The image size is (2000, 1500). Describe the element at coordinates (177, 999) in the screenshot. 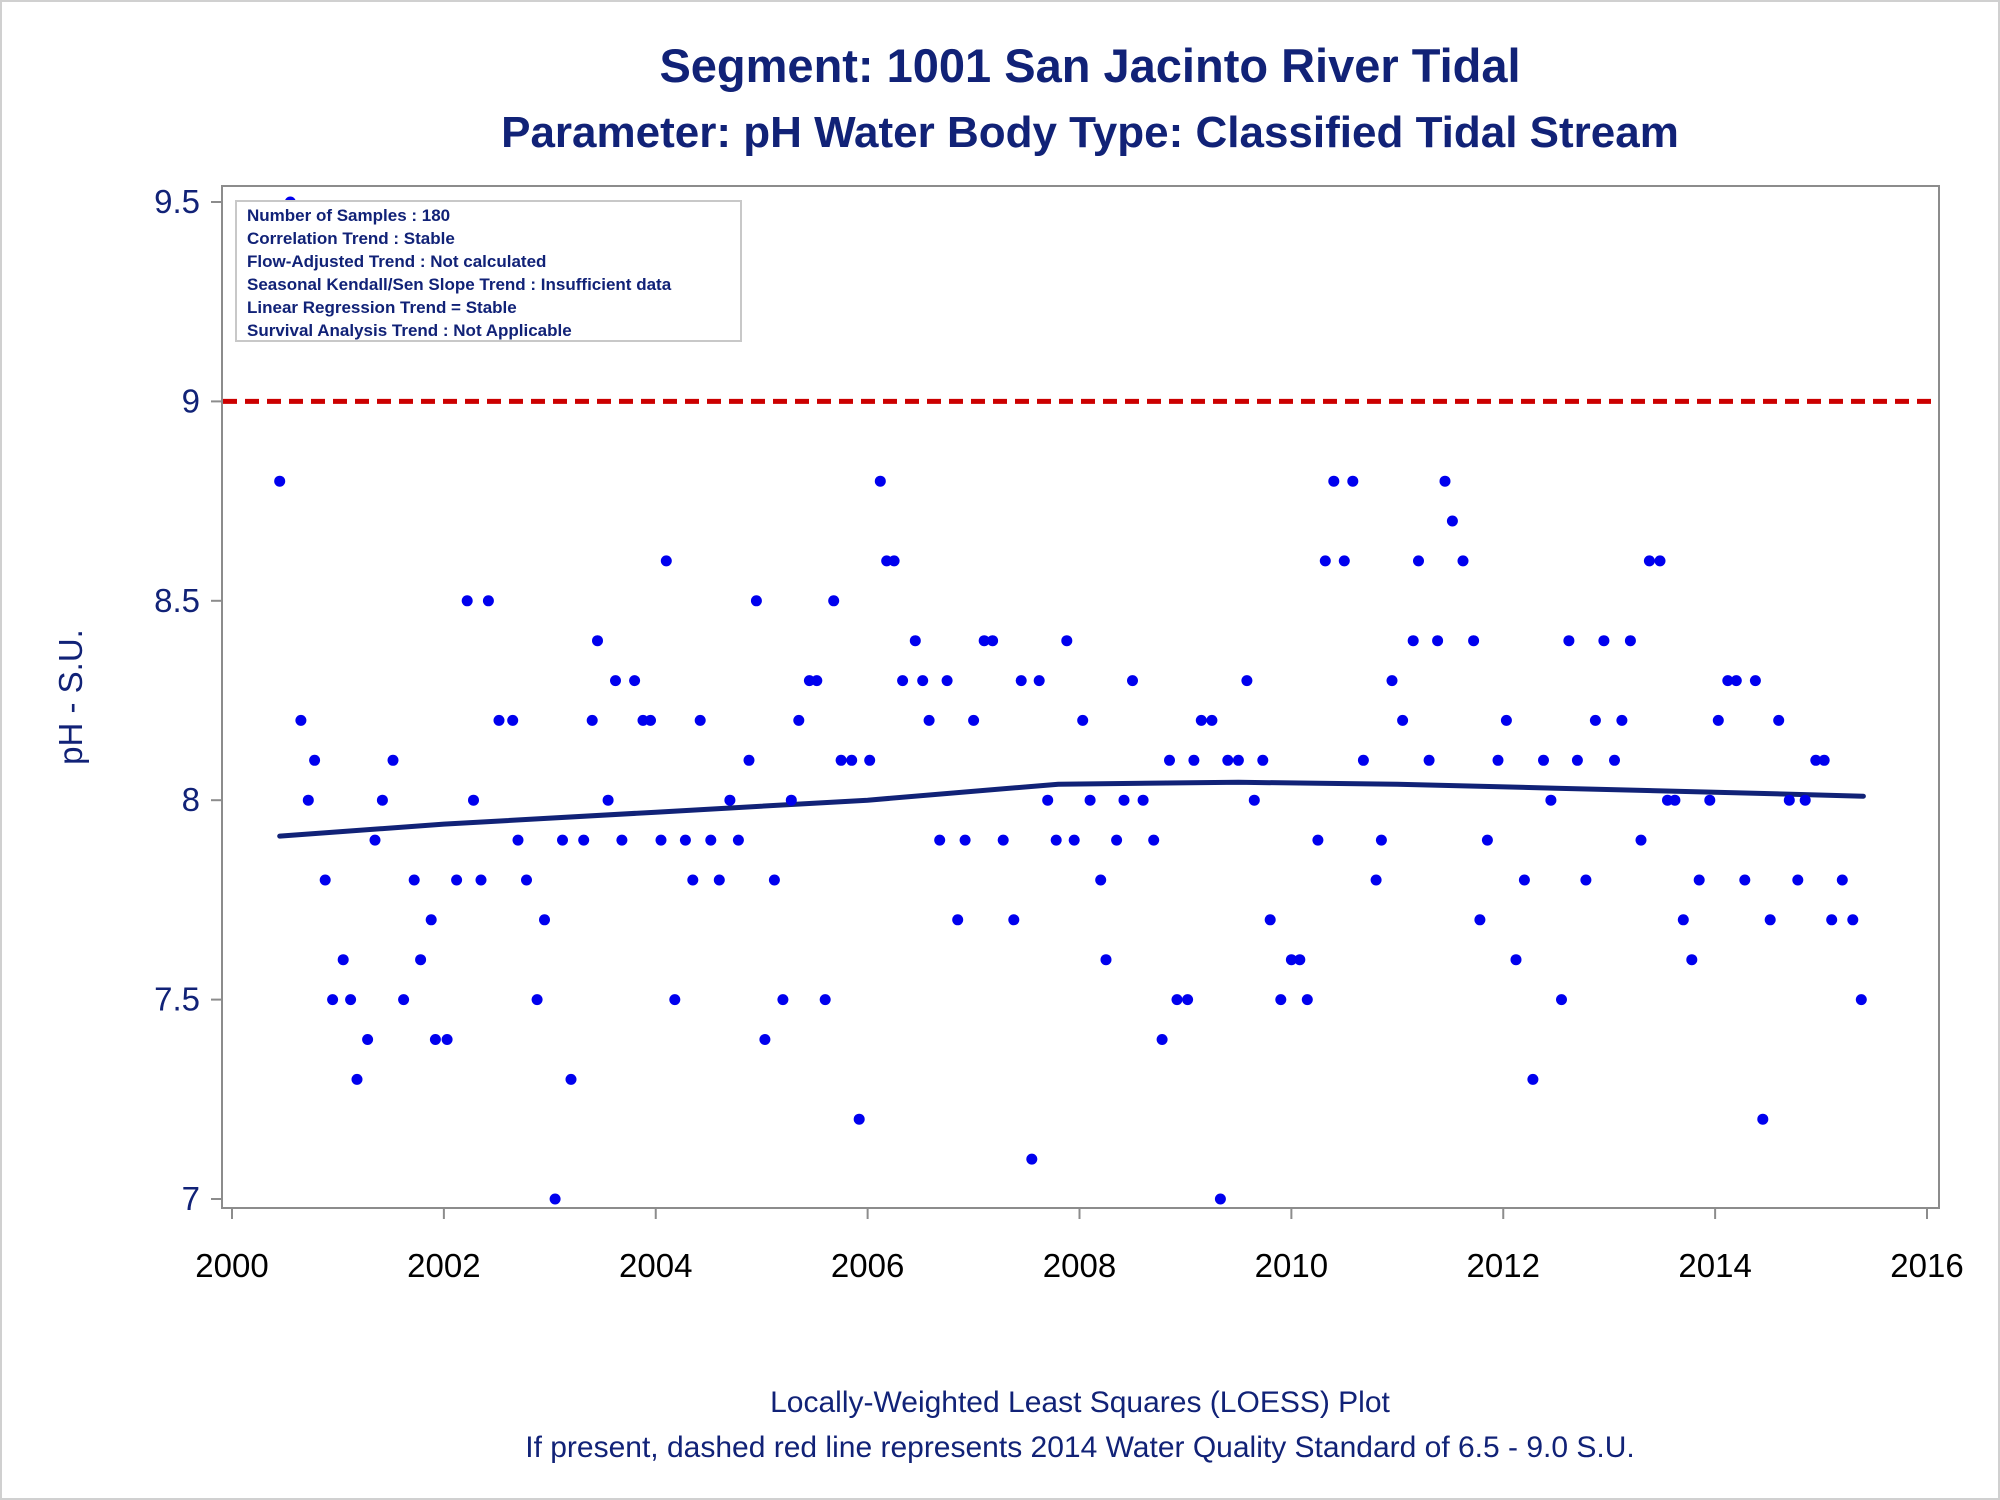

I see `y-tick-label: 7.5` at that location.